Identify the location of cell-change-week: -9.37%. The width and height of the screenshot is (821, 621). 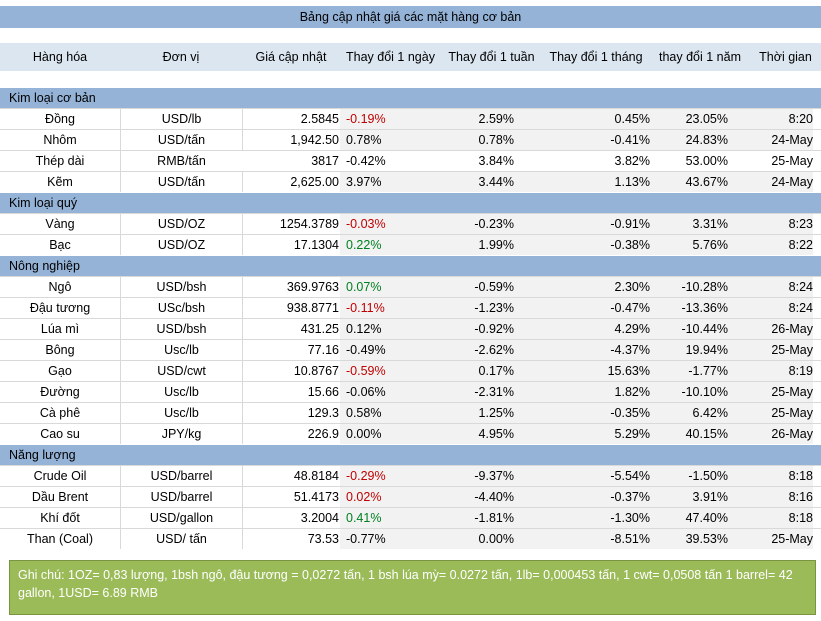
(477, 476).